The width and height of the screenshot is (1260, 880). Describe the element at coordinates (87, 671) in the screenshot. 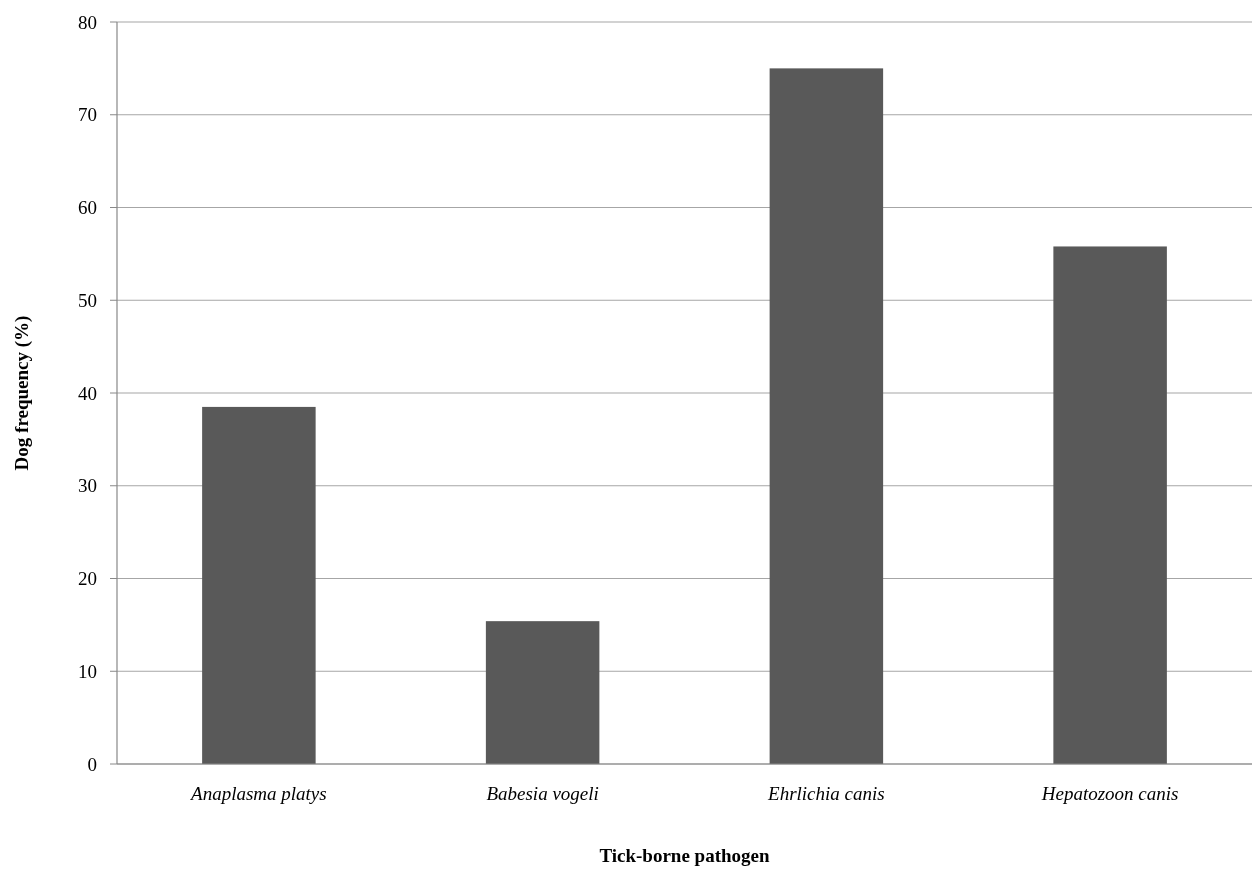

I see `y-tick-label: 10` at that location.